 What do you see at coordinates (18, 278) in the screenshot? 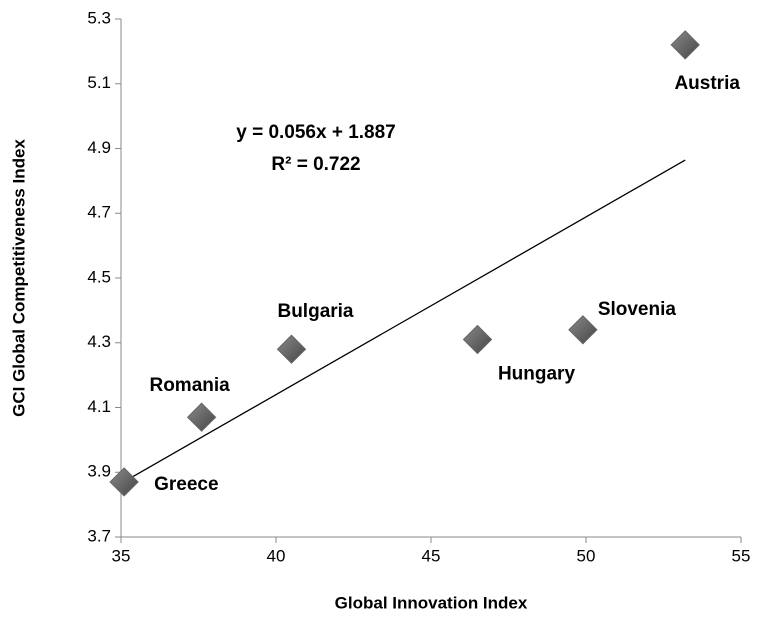
I see `y-axis-title: GCI Global Competitiveness Index` at bounding box center [18, 278].